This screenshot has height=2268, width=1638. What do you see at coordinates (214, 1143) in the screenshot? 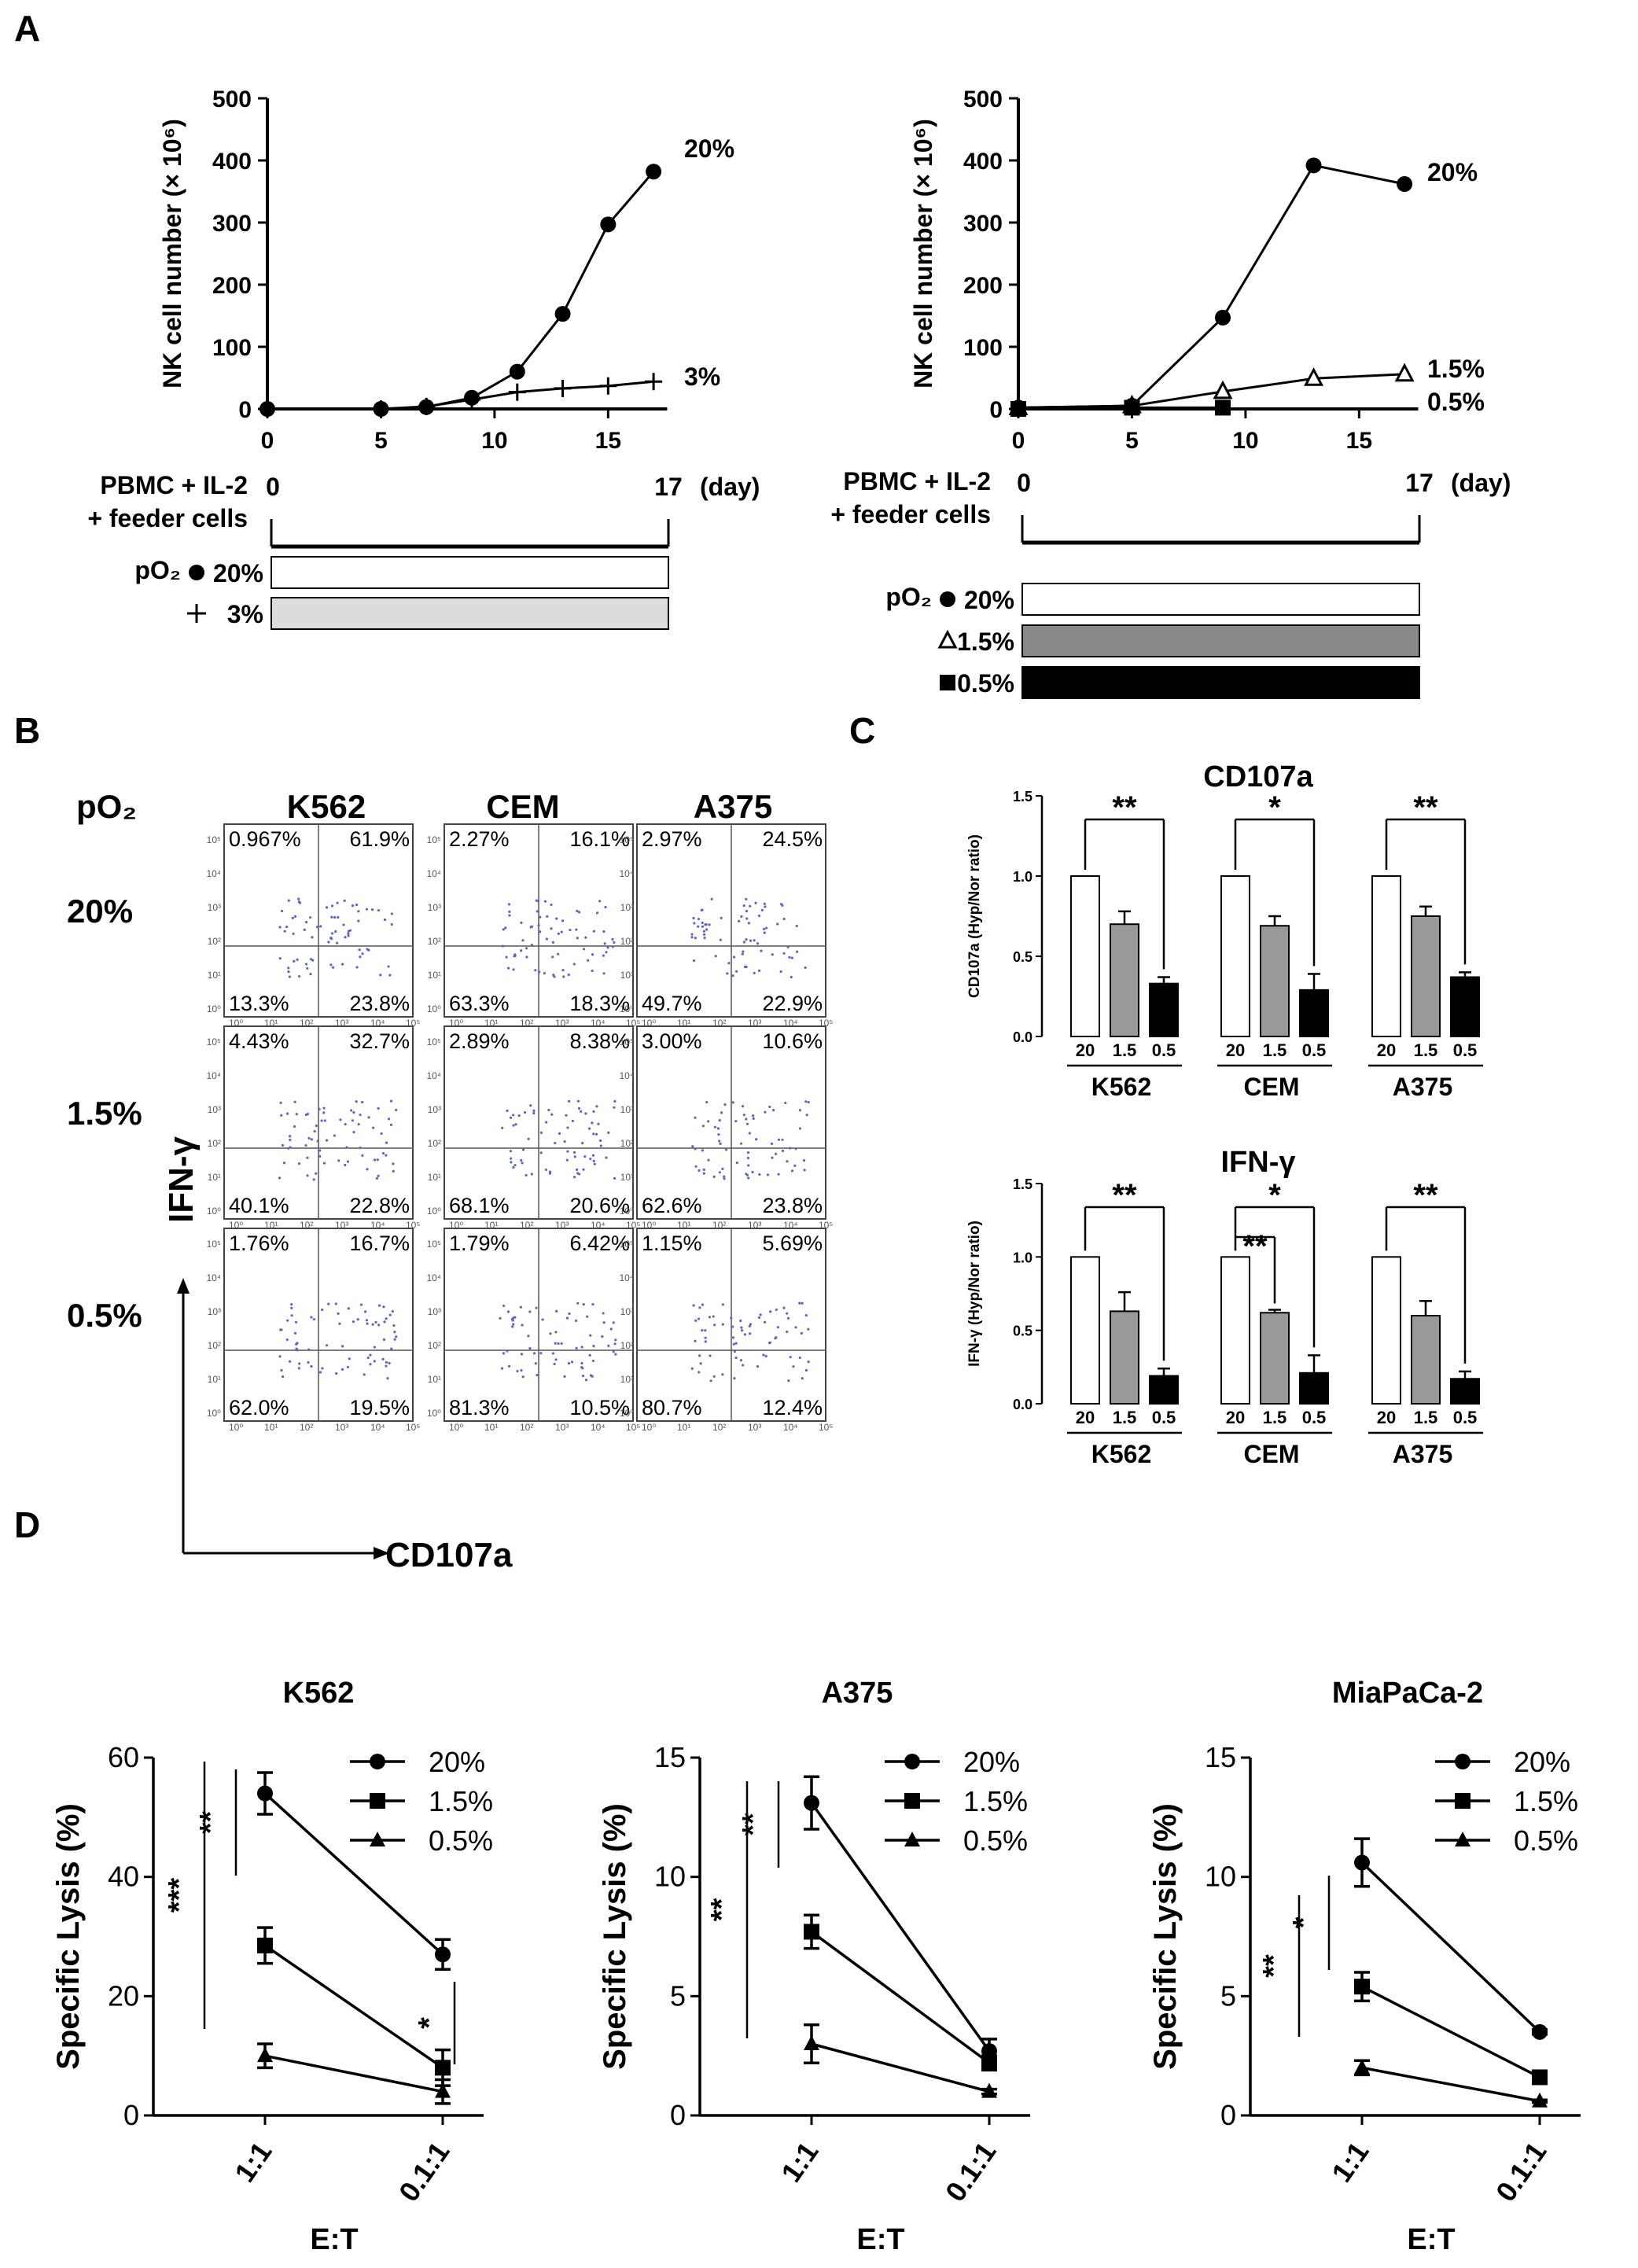
I see `flow-y-tick: 10²` at bounding box center [214, 1143].